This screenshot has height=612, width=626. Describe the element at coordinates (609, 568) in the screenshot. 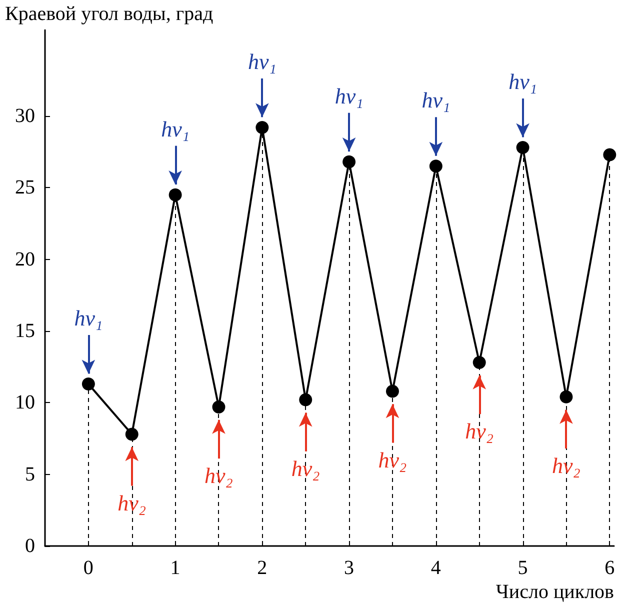

I see `x-tick-label: 6` at that location.